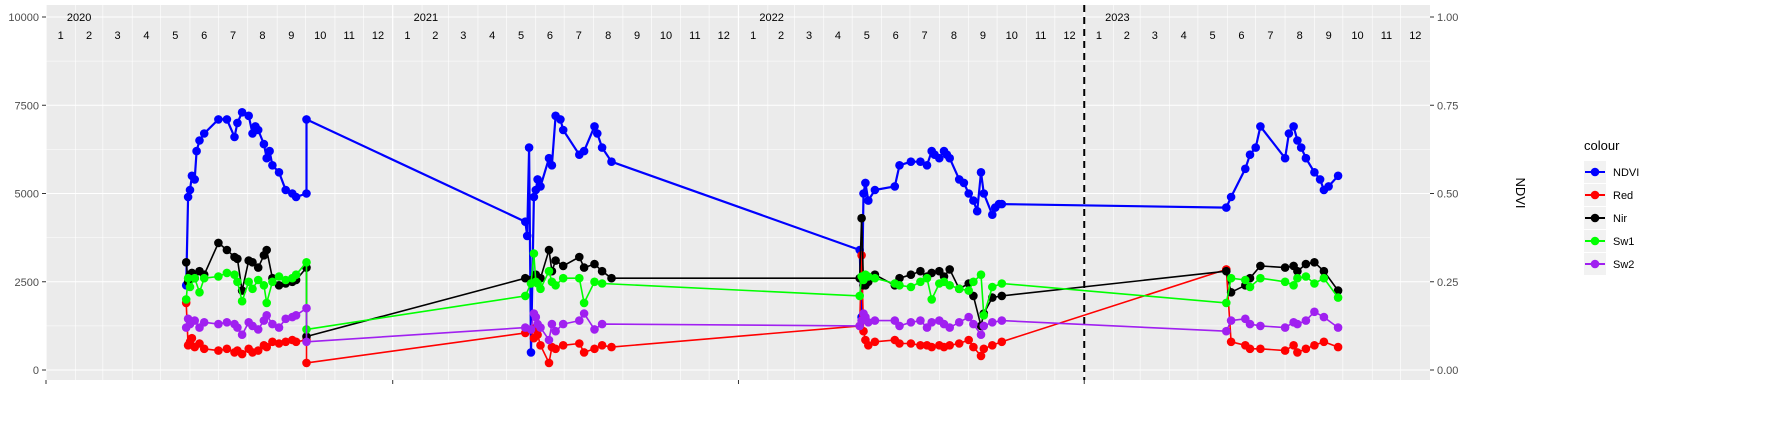 This screenshot has width=1773, height=447. What do you see at coordinates (1184, 36) in the screenshot?
I see `month-label: 4` at bounding box center [1184, 36].